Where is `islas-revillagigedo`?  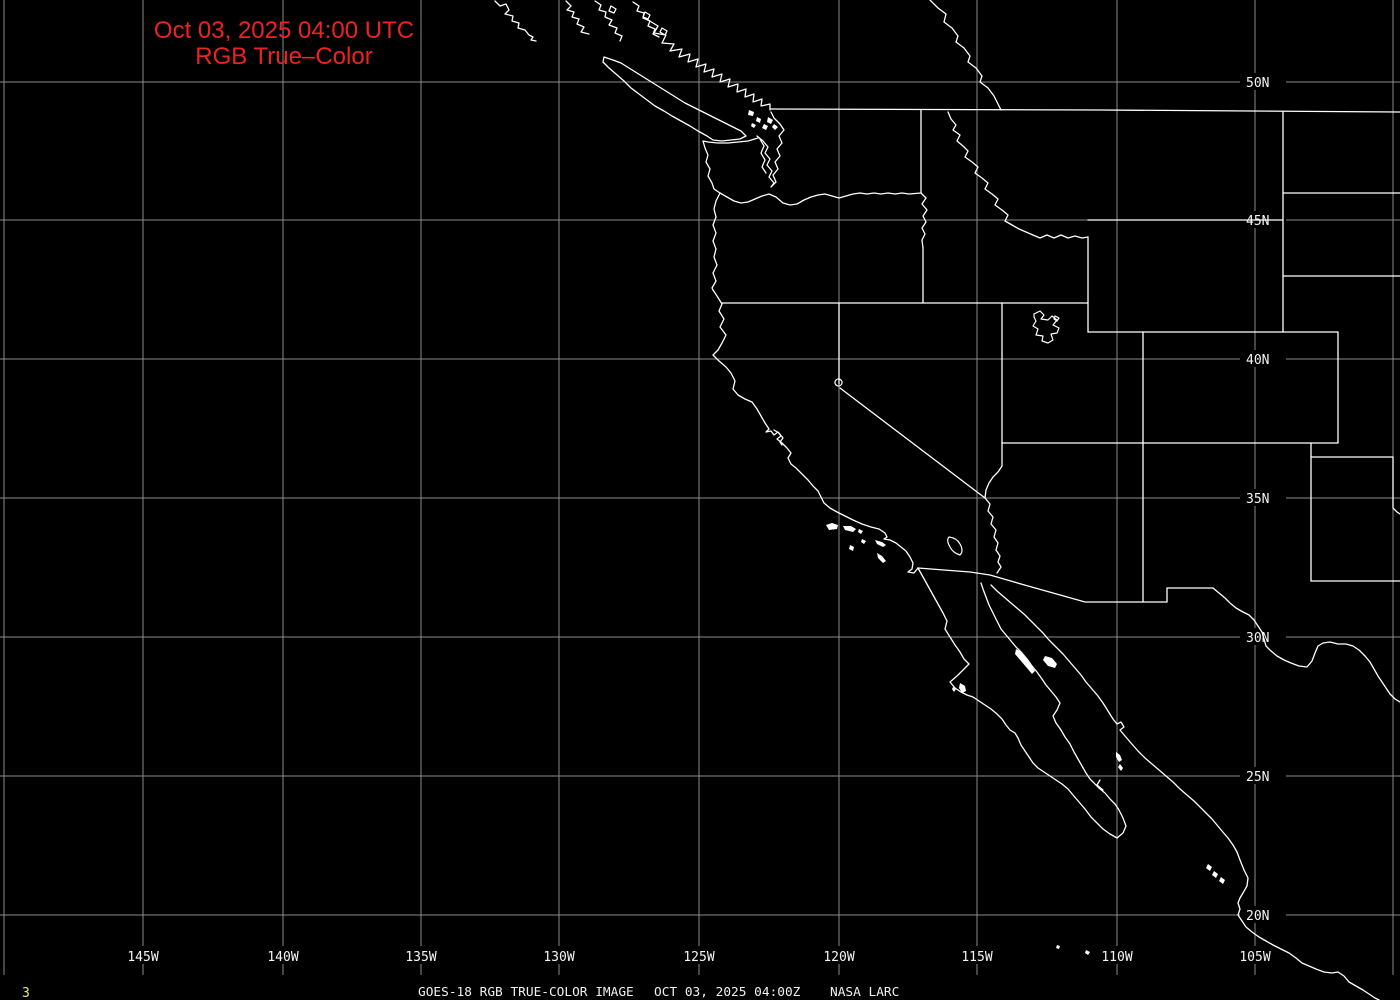 islas-revillagigedo is located at coordinates (1073, 950).